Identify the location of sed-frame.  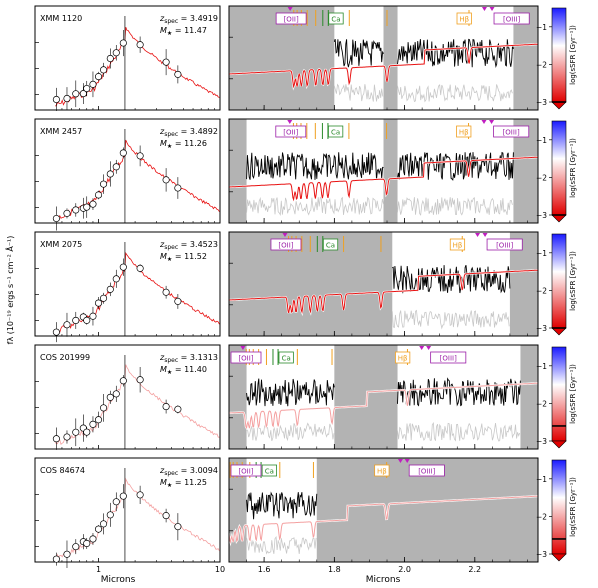
(127, 171).